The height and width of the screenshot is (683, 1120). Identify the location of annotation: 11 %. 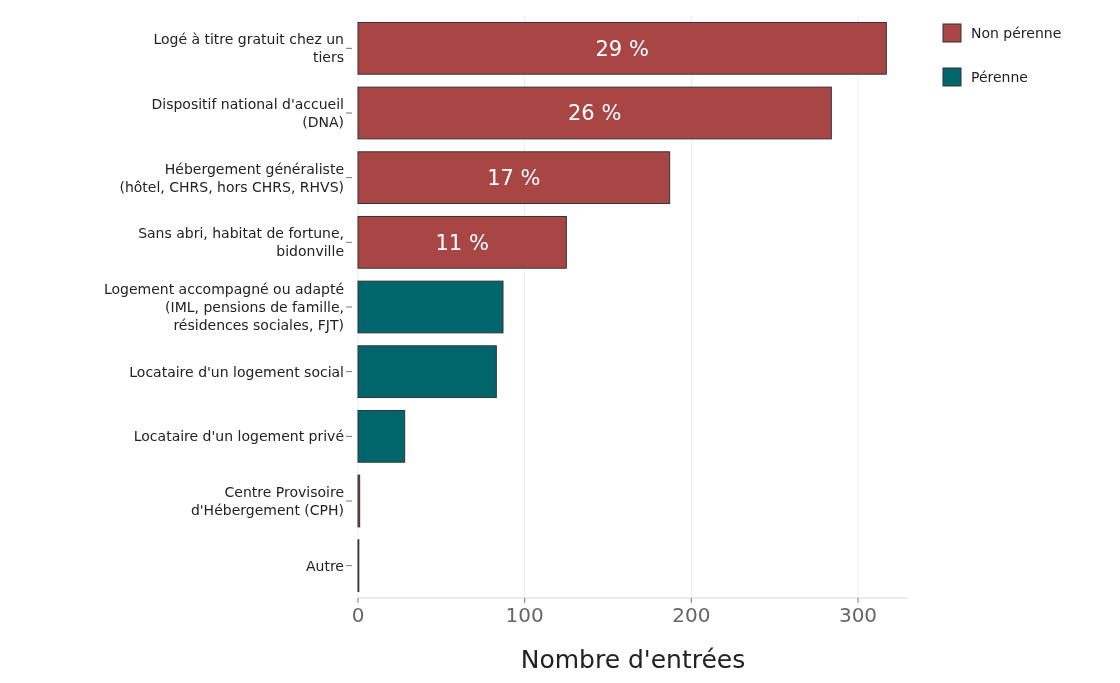
(462, 242).